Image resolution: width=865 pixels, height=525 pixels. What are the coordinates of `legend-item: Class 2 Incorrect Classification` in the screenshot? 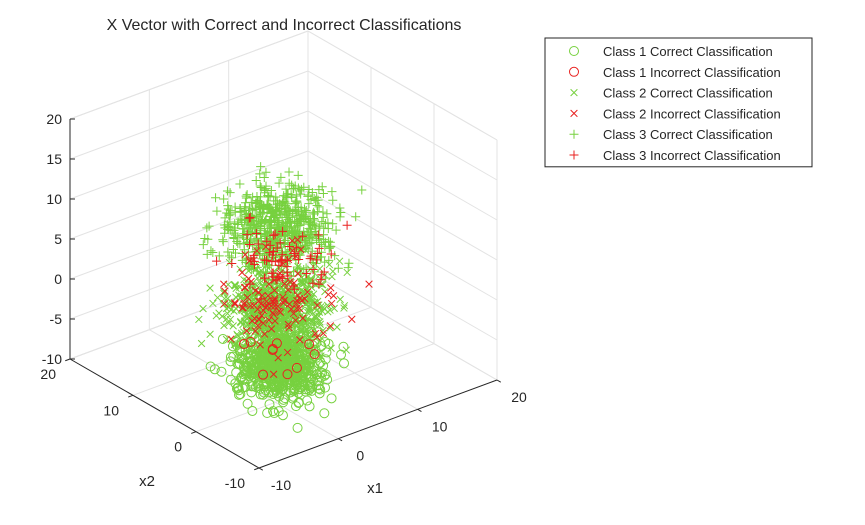 It's located at (675, 113).